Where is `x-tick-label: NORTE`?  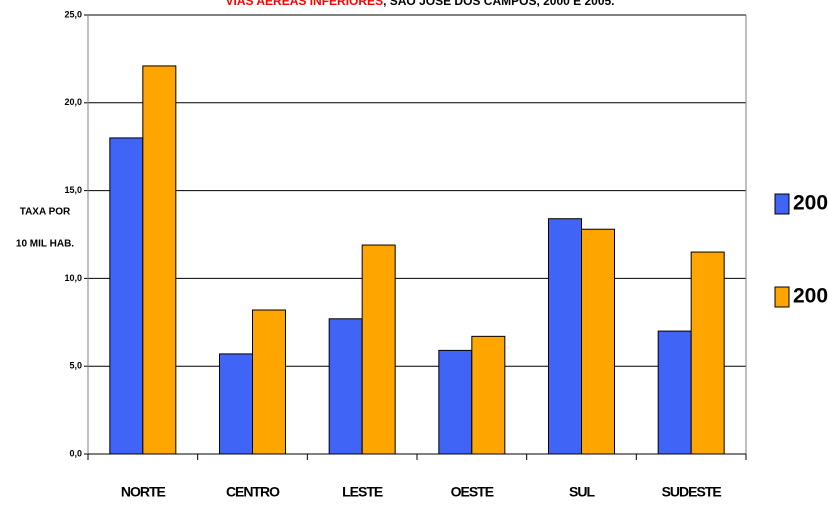
x-tick-label: NORTE is located at coordinates (143, 492).